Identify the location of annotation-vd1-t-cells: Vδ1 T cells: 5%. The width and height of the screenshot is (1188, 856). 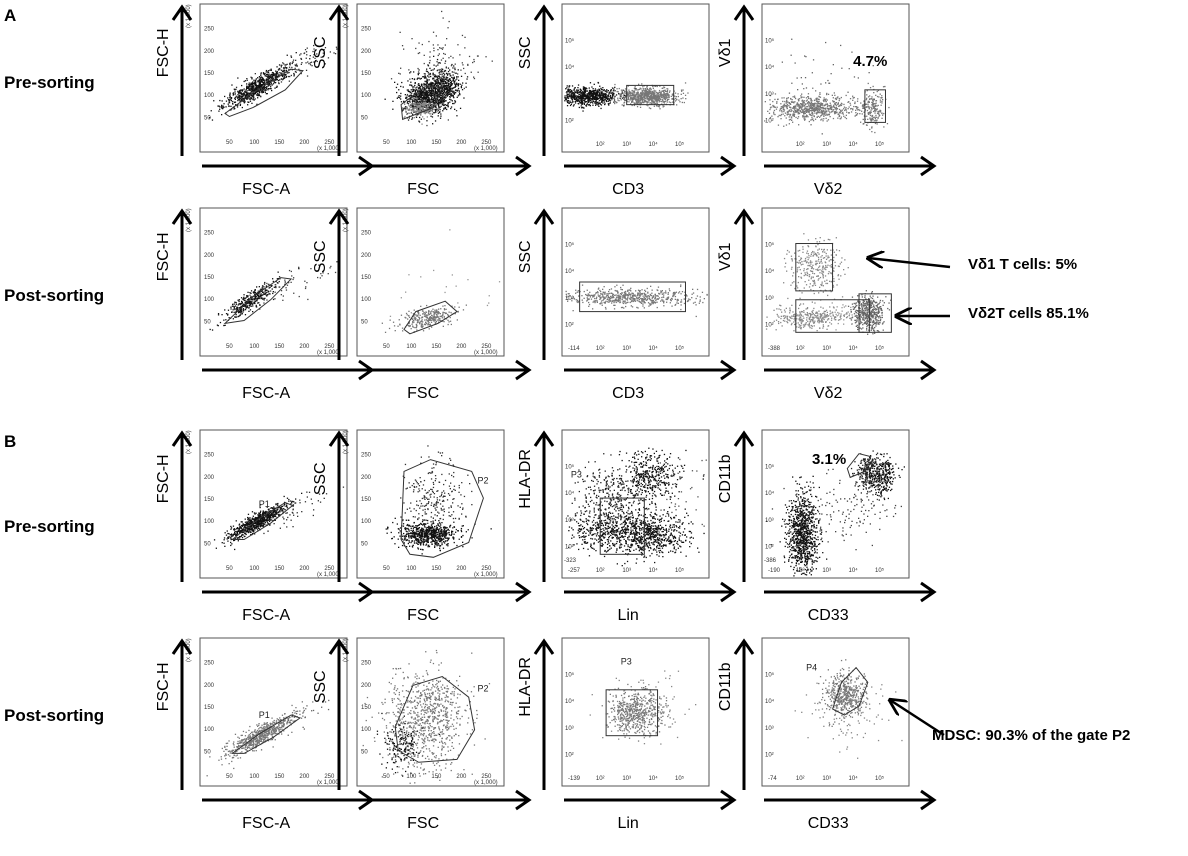
(1022, 264).